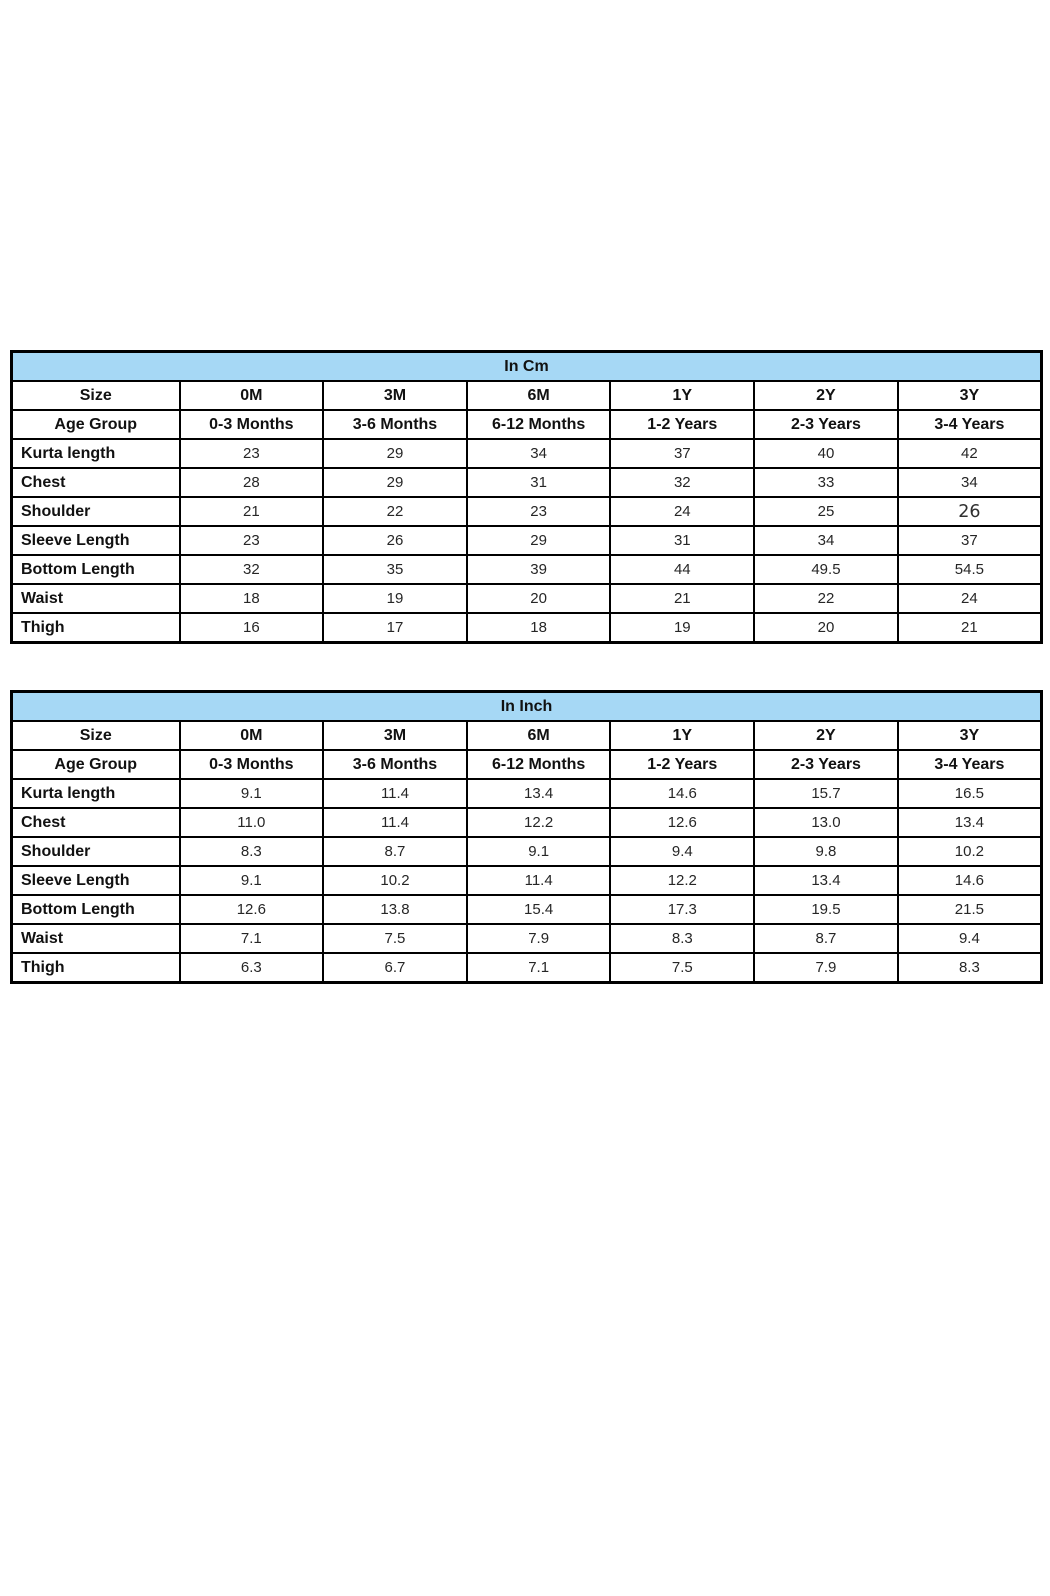 Image resolution: width=1050 pixels, height=1596 pixels. I want to click on age-group-header: 3-6 Months, so click(395, 764).